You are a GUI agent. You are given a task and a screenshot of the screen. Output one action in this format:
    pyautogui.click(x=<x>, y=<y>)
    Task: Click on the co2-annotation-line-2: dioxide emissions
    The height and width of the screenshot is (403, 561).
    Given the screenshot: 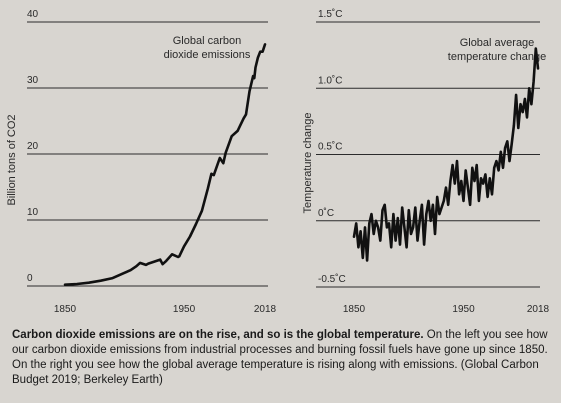 What is the action you would take?
    pyautogui.click(x=207, y=55)
    